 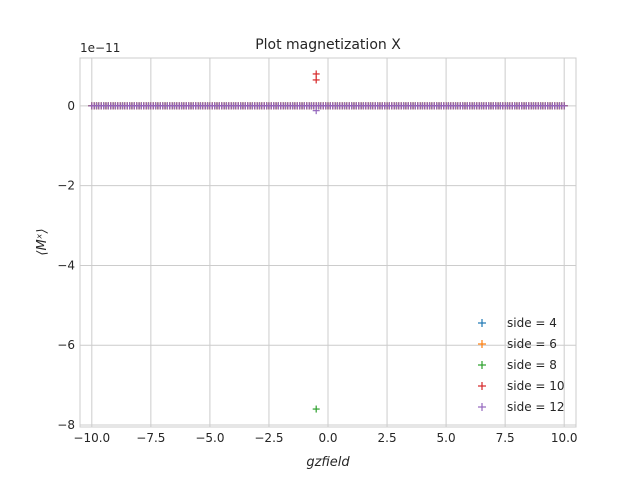 I want to click on y-tick-label: 0, so click(x=71, y=106).